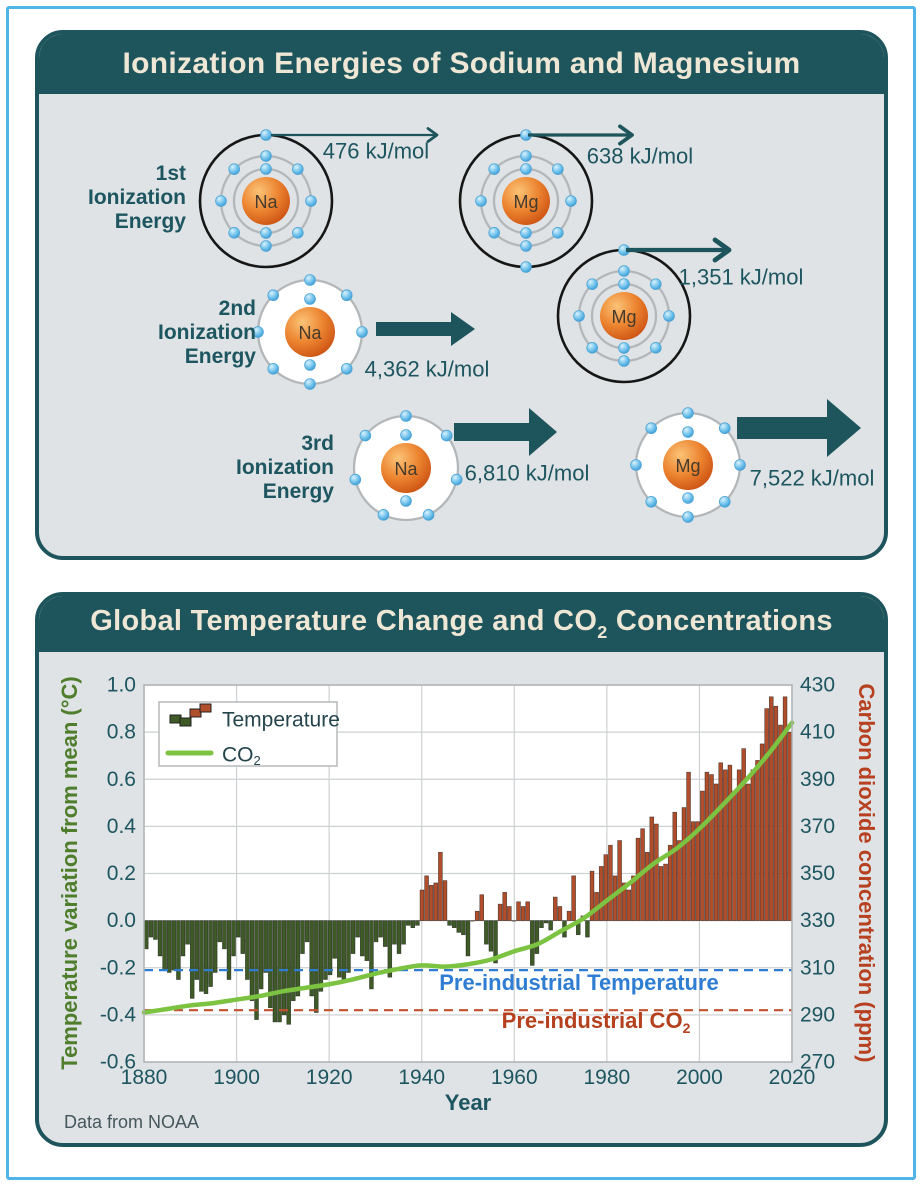 The width and height of the screenshot is (922, 1186). What do you see at coordinates (121, 685) in the screenshot?
I see `left-tick-label: 1.0` at bounding box center [121, 685].